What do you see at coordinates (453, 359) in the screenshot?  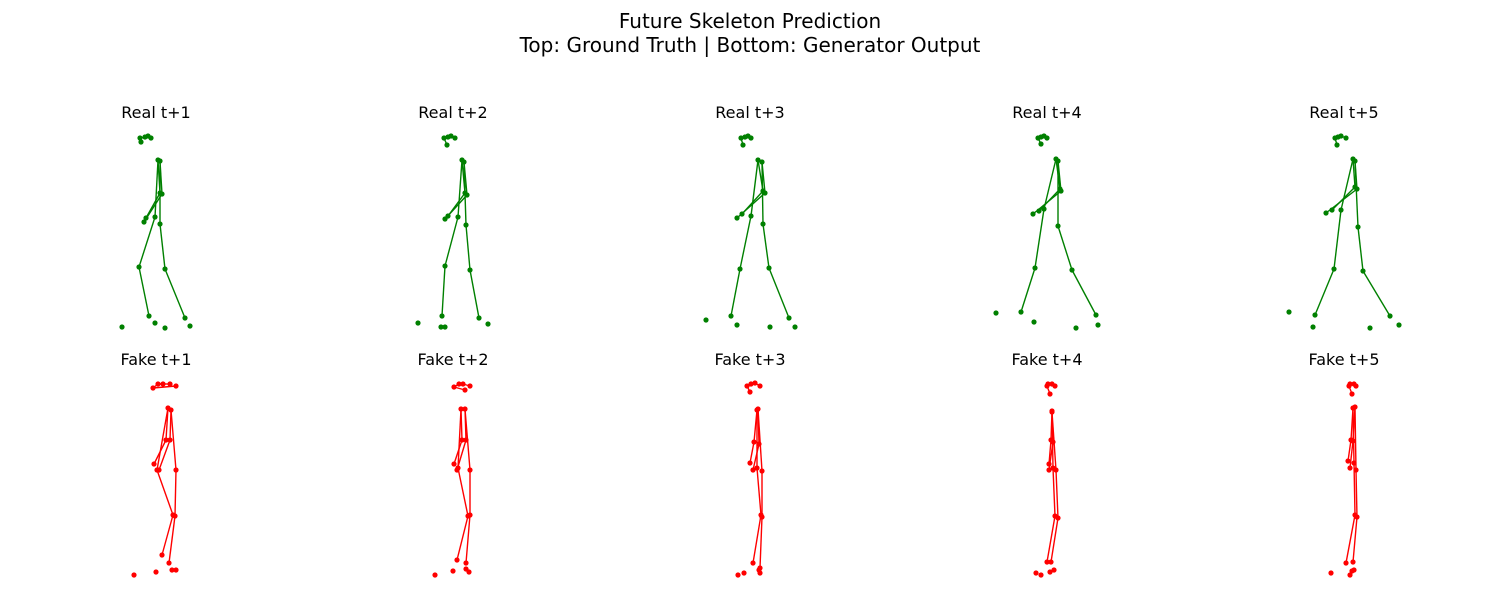 I see `panel-title-fake-2: Fake t+2` at bounding box center [453, 359].